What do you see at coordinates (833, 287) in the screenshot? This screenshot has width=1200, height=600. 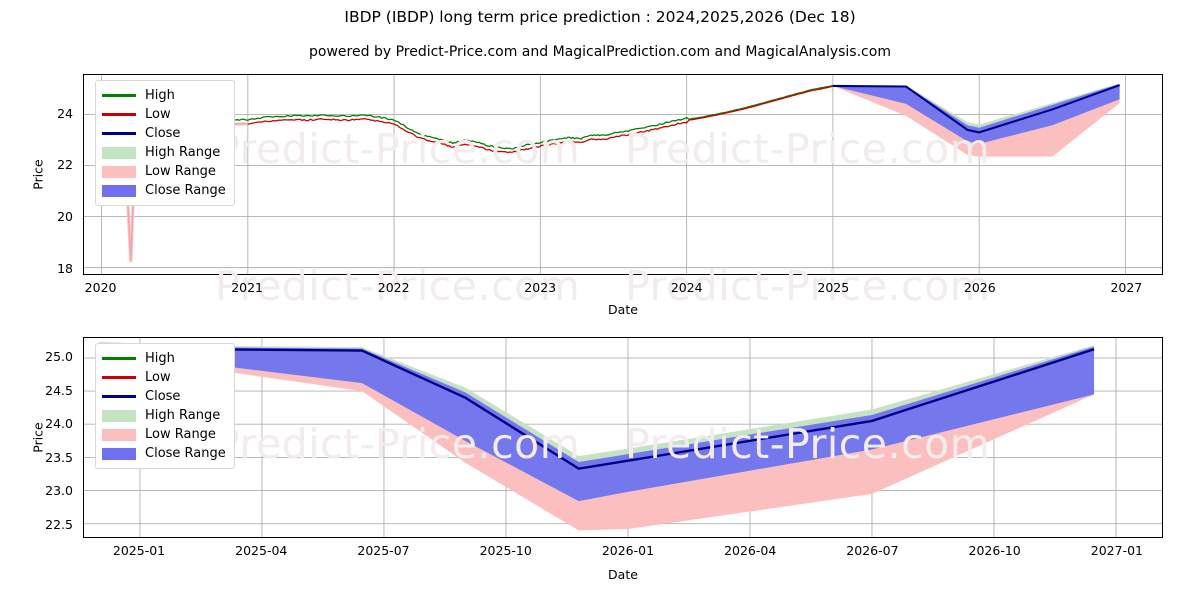 I see `overview-xtick: 2025` at bounding box center [833, 287].